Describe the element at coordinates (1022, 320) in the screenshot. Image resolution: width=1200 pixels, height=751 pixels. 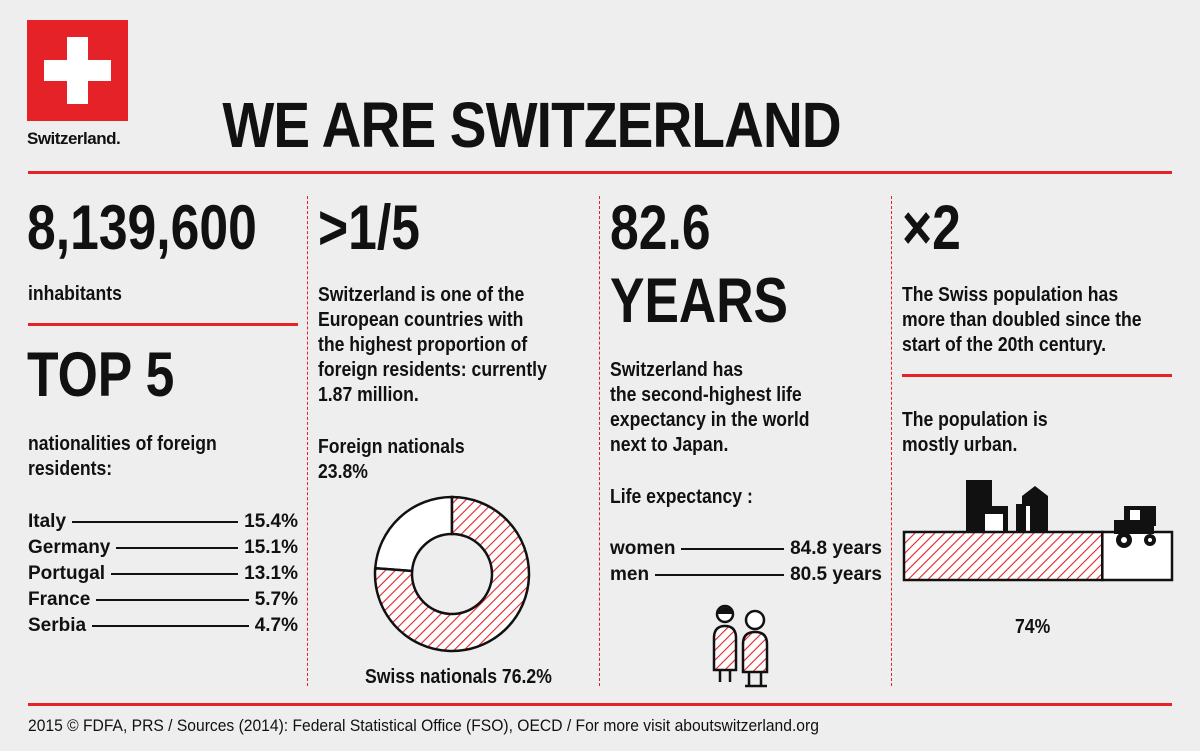
I see `population-text-line: more than doubled since the` at that location.